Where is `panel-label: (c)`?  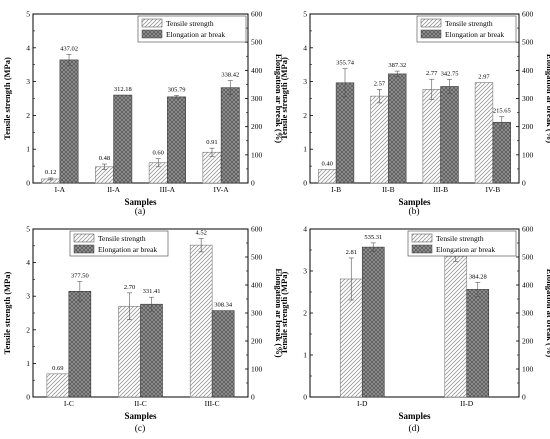
panel-label: (c) is located at coordinates (140, 428).